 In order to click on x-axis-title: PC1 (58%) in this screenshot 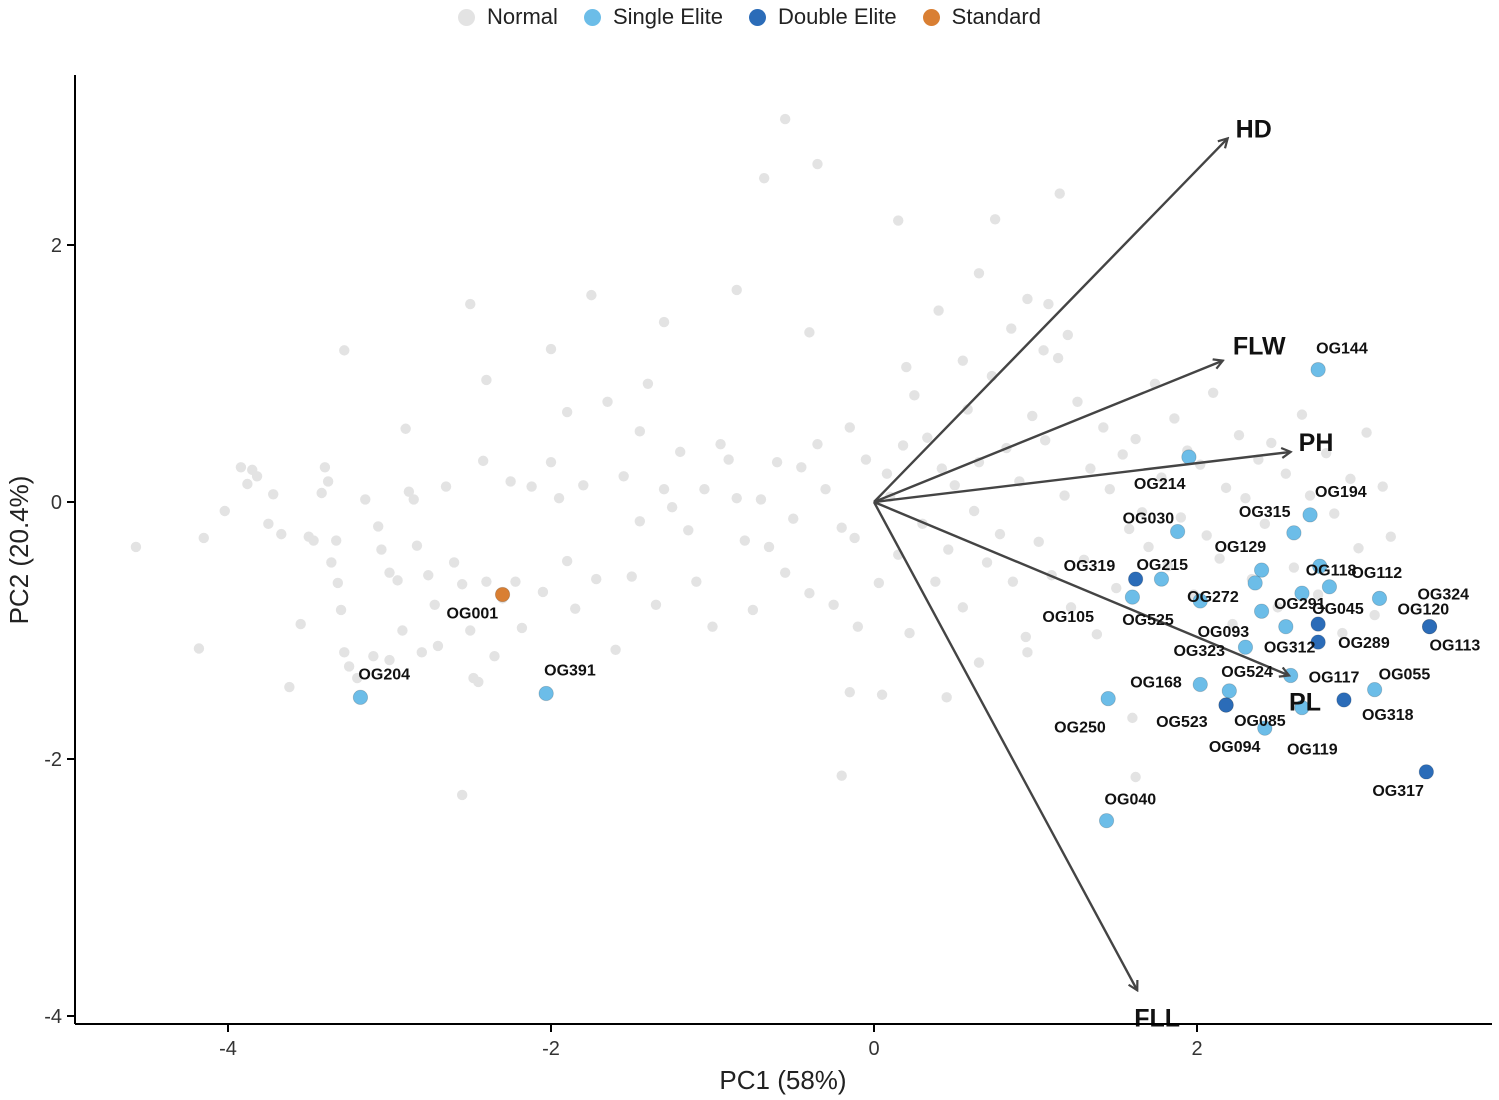, I will do `click(782, 1080)`.